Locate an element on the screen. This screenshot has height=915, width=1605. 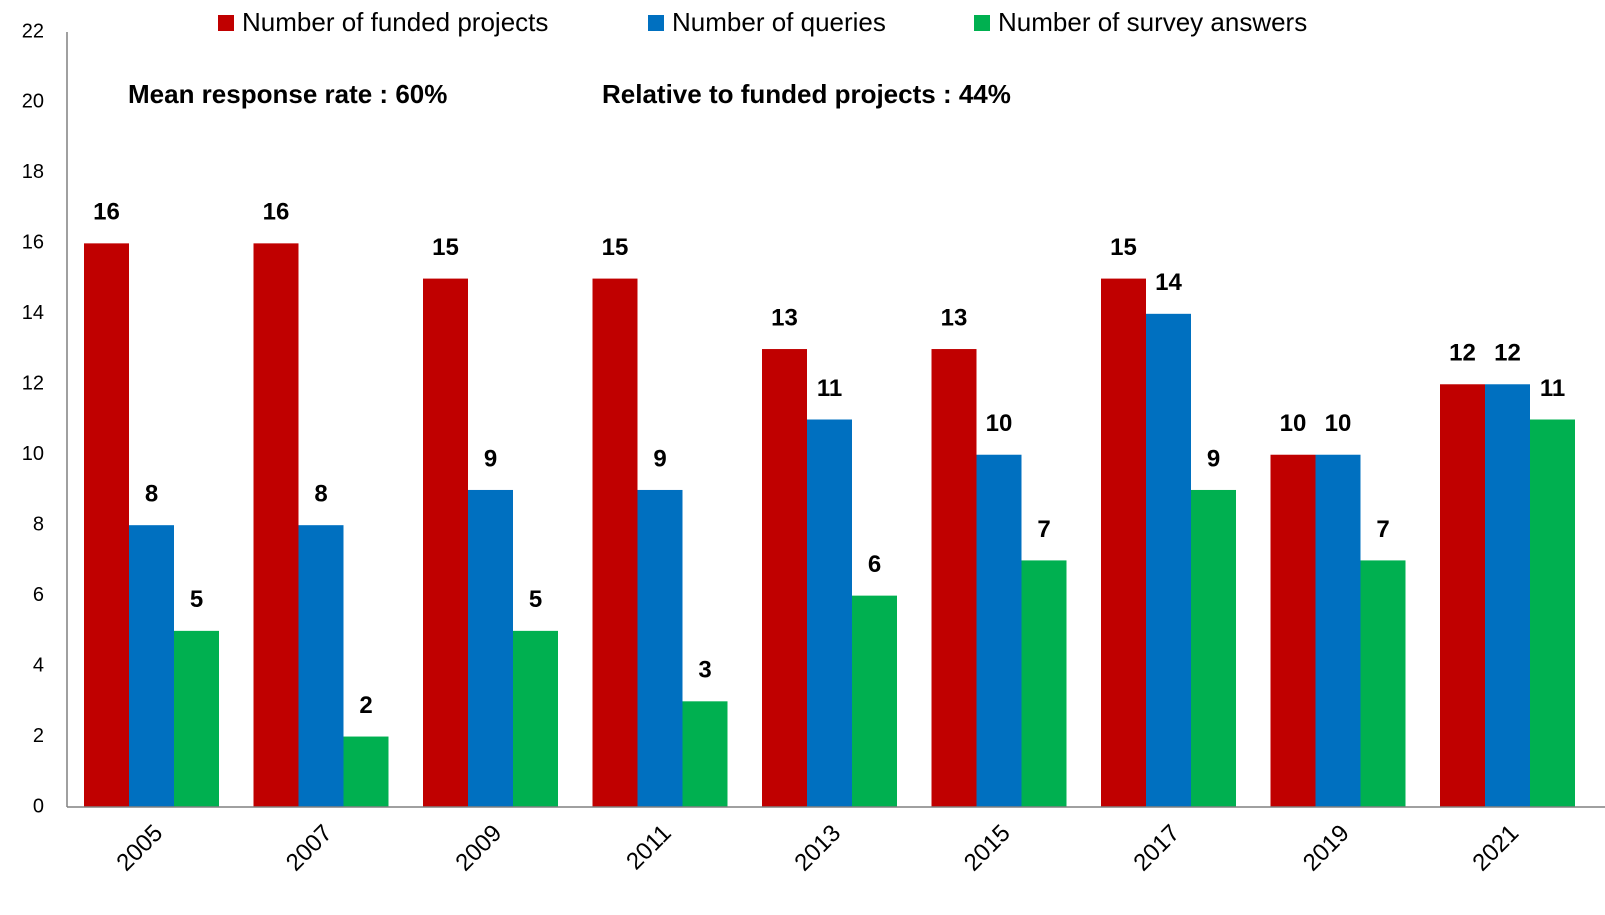
x-tick-label: 2015 is located at coordinates (987, 848).